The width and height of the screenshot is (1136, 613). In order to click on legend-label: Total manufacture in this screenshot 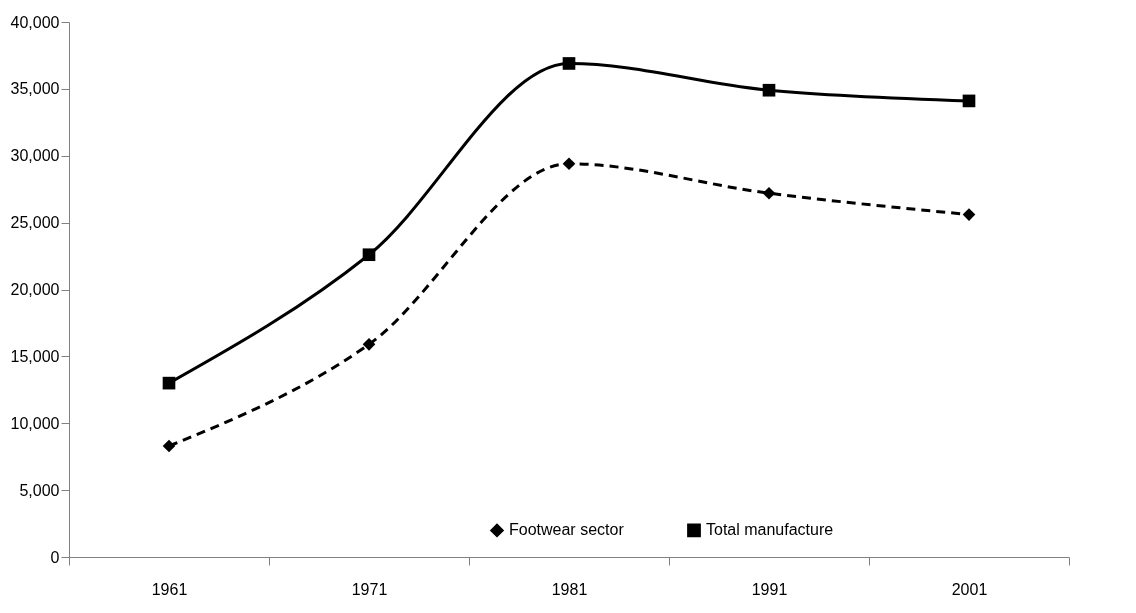, I will do `click(770, 530)`.